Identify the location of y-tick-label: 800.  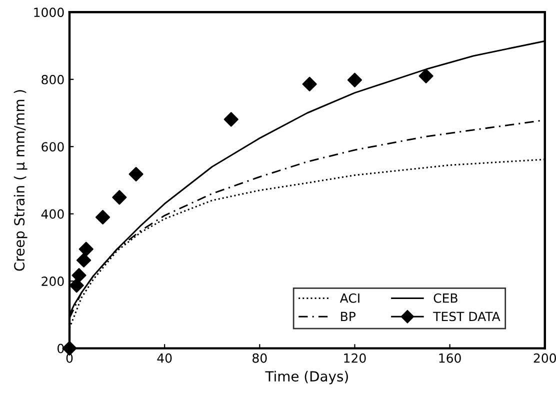
(53, 79).